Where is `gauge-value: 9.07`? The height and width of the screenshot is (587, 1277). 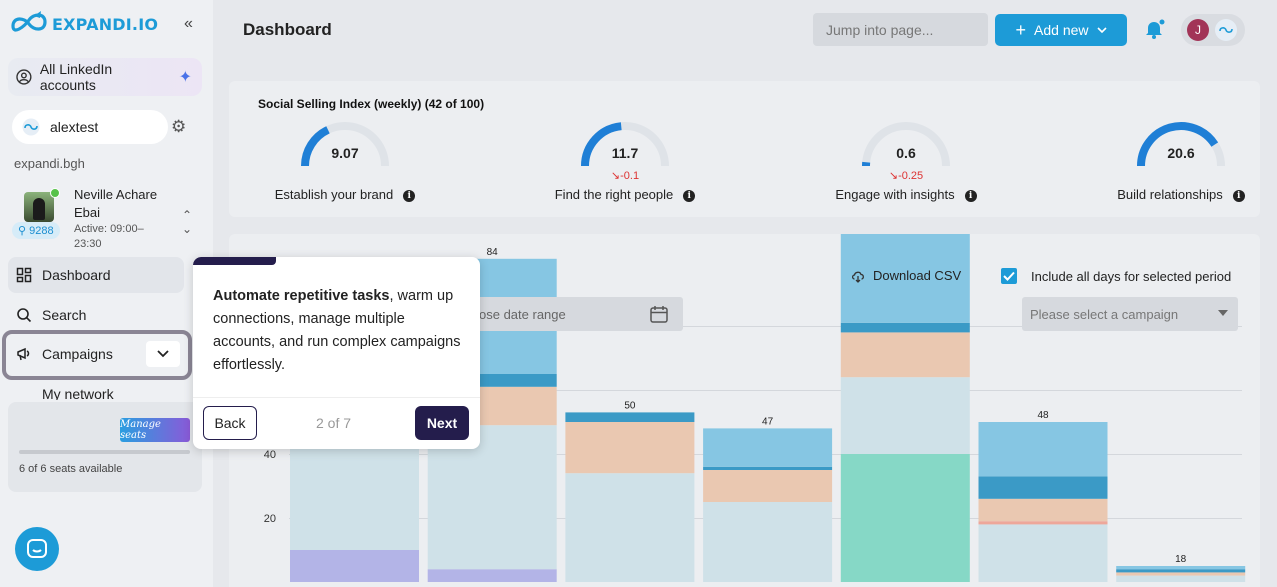 gauge-value: 9.07 is located at coordinates (345, 153).